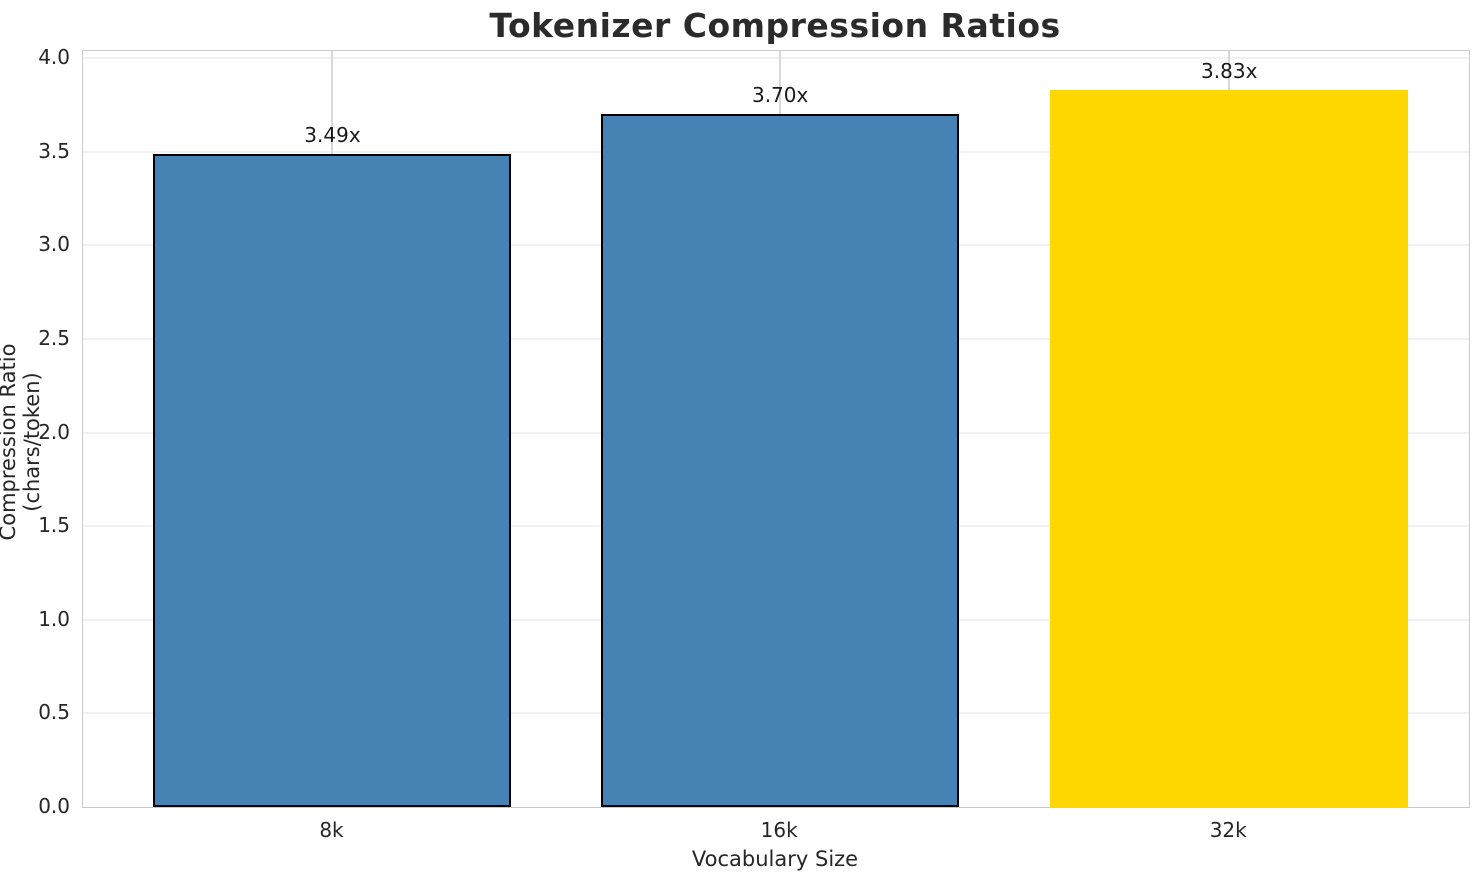 This screenshot has width=1484, height=885. Describe the element at coordinates (775, 859) in the screenshot. I see `x-axis-label: Vocabulary Size` at that location.